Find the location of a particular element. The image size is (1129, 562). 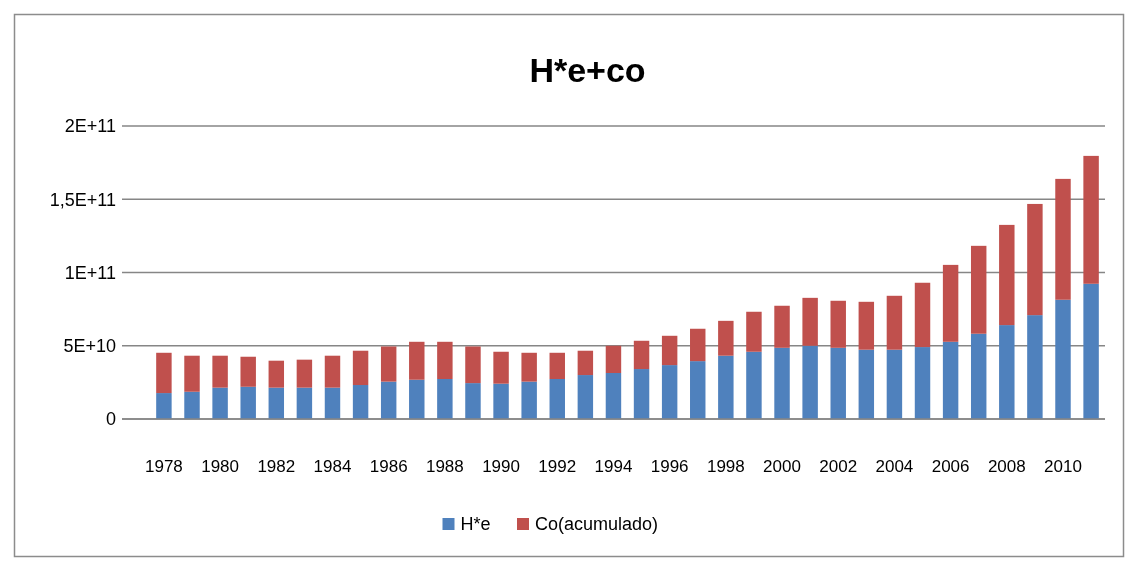

x-tick-label: 2008 is located at coordinates (1006, 466).